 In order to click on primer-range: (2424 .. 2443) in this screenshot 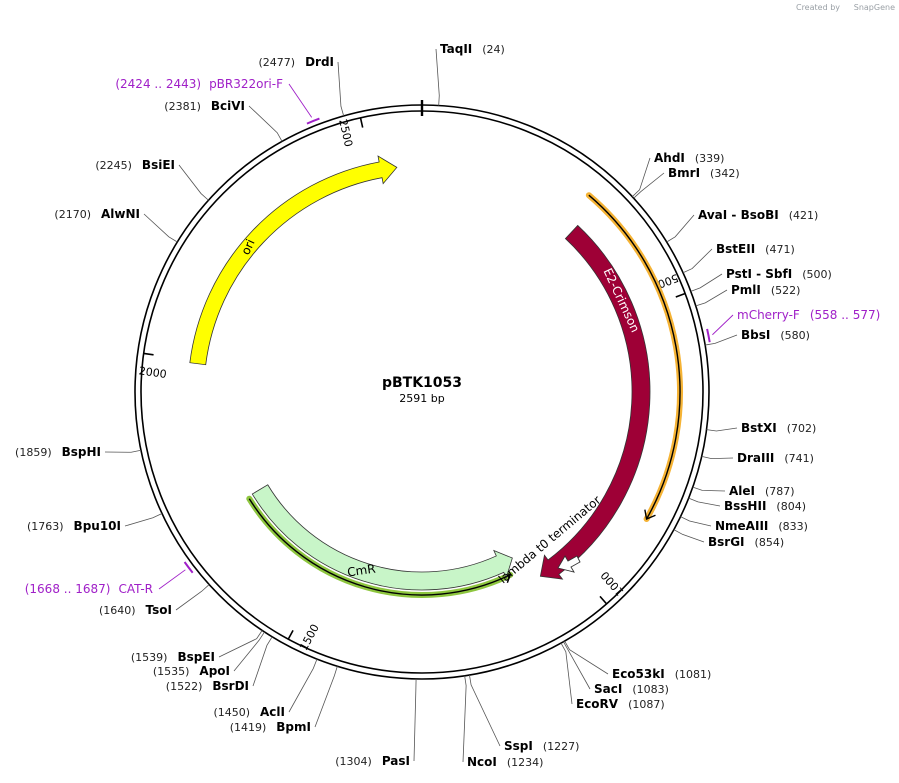, I will do `click(158, 84)`.